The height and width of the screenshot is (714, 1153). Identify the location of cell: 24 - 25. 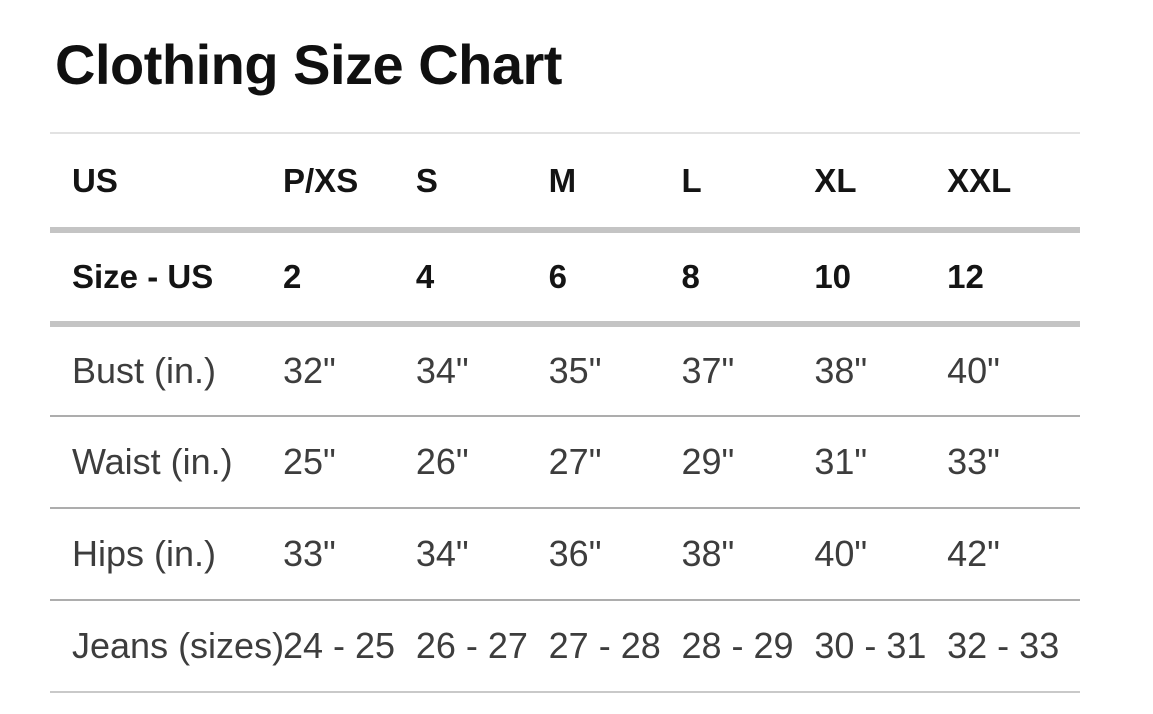
(349, 646).